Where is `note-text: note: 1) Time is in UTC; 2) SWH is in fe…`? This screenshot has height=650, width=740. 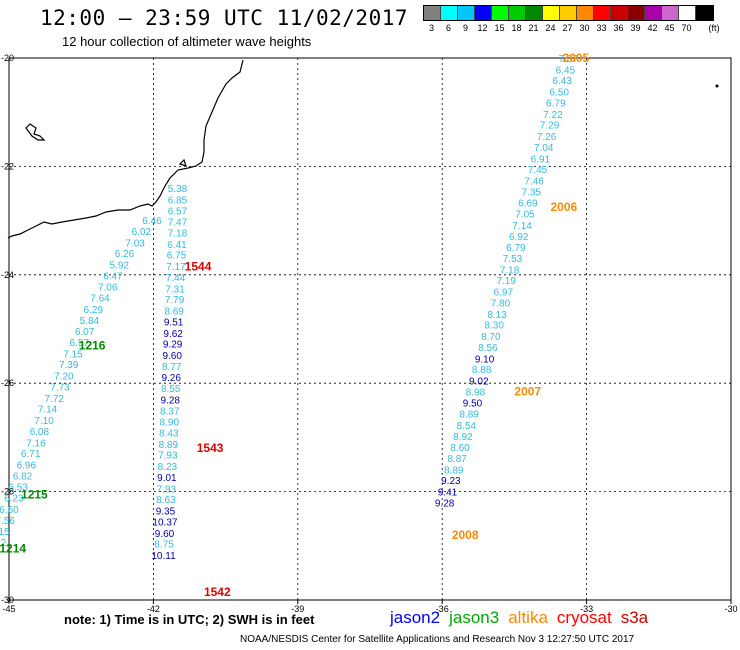
note-text: note: 1) Time is in UTC; 2) SWH is in fe… is located at coordinates (189, 619).